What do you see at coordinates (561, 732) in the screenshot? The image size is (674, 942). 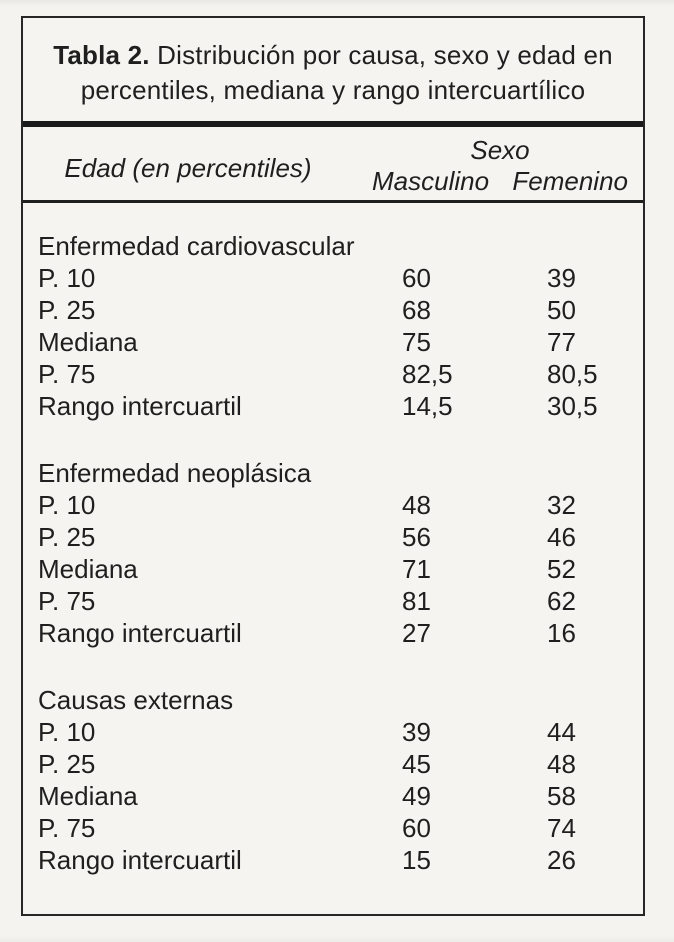 I see `cell-femenino: 44` at bounding box center [561, 732].